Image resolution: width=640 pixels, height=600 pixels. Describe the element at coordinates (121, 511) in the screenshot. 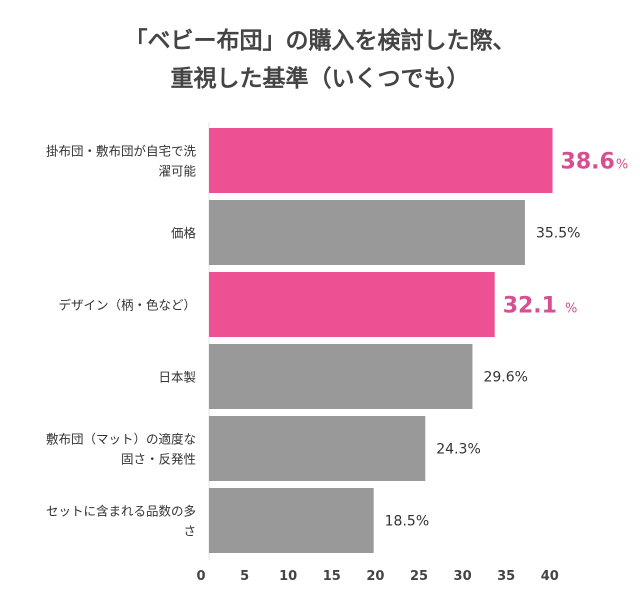

I see `category-label-6: セットに含まれる品数の多` at that location.